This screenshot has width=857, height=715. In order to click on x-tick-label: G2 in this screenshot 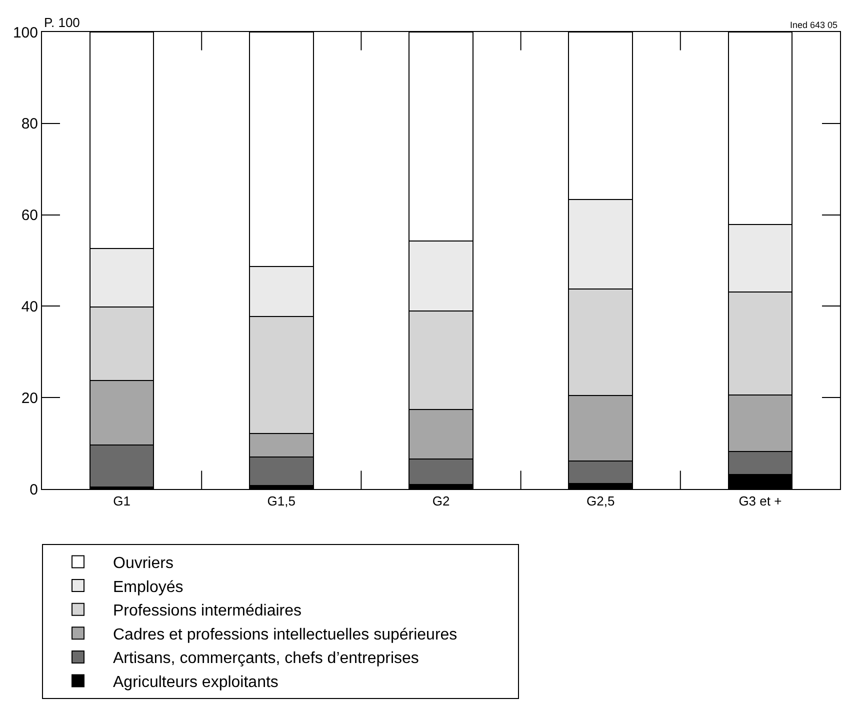, I will do `click(441, 501)`.